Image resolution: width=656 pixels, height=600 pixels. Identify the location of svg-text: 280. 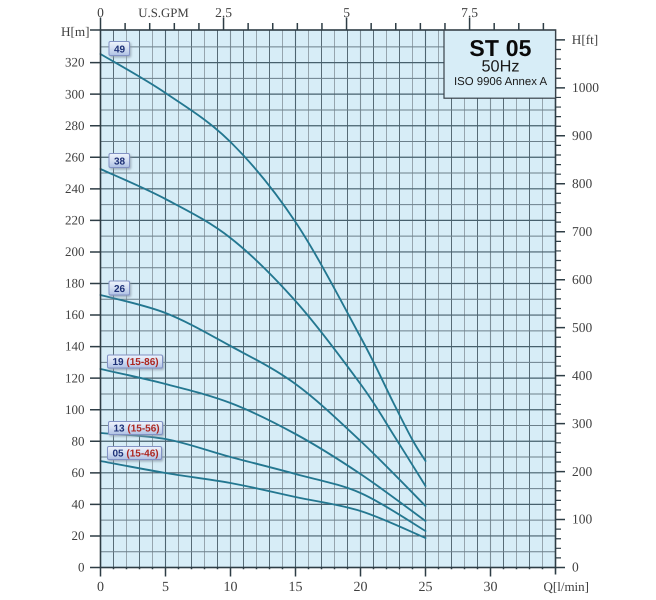
(75, 125).